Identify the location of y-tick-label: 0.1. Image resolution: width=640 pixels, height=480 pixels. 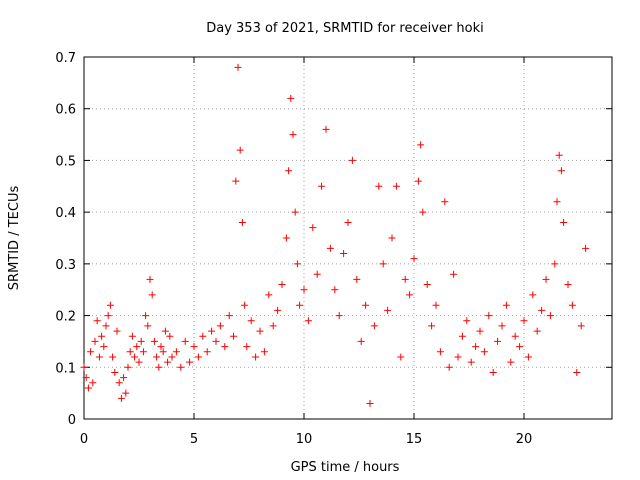
(65, 368).